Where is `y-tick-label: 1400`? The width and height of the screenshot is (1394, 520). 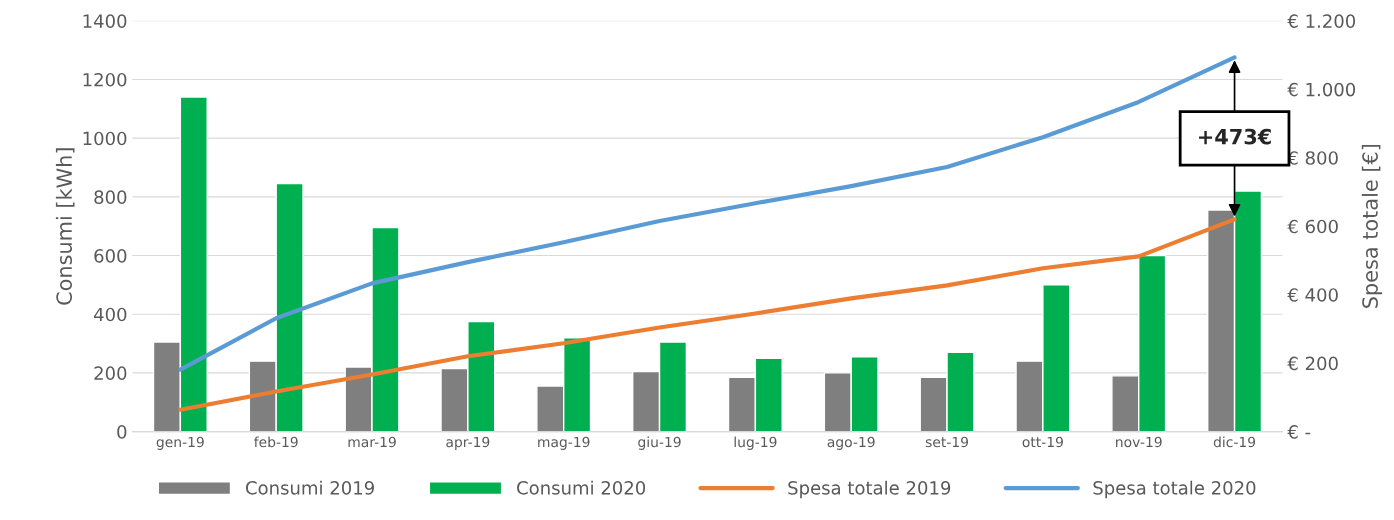 y-tick-label: 1400 is located at coordinates (105, 21).